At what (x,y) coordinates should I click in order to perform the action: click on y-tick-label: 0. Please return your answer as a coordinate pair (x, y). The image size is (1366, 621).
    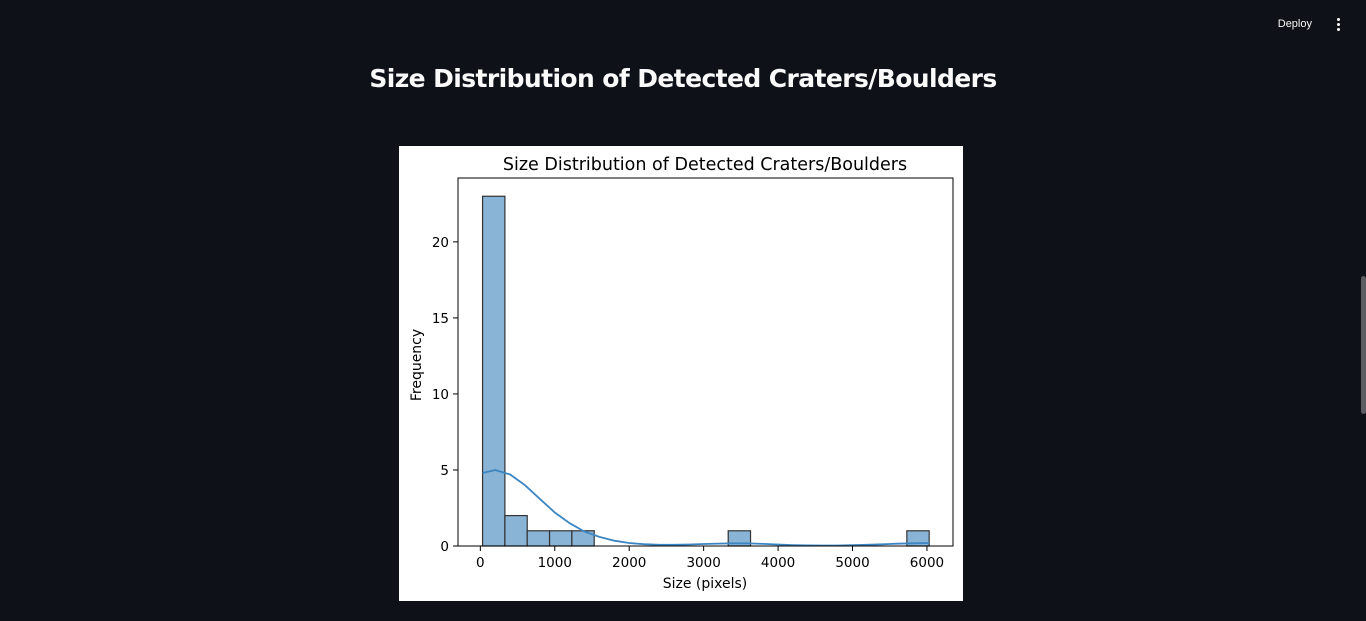
    Looking at the image, I should click on (444, 547).